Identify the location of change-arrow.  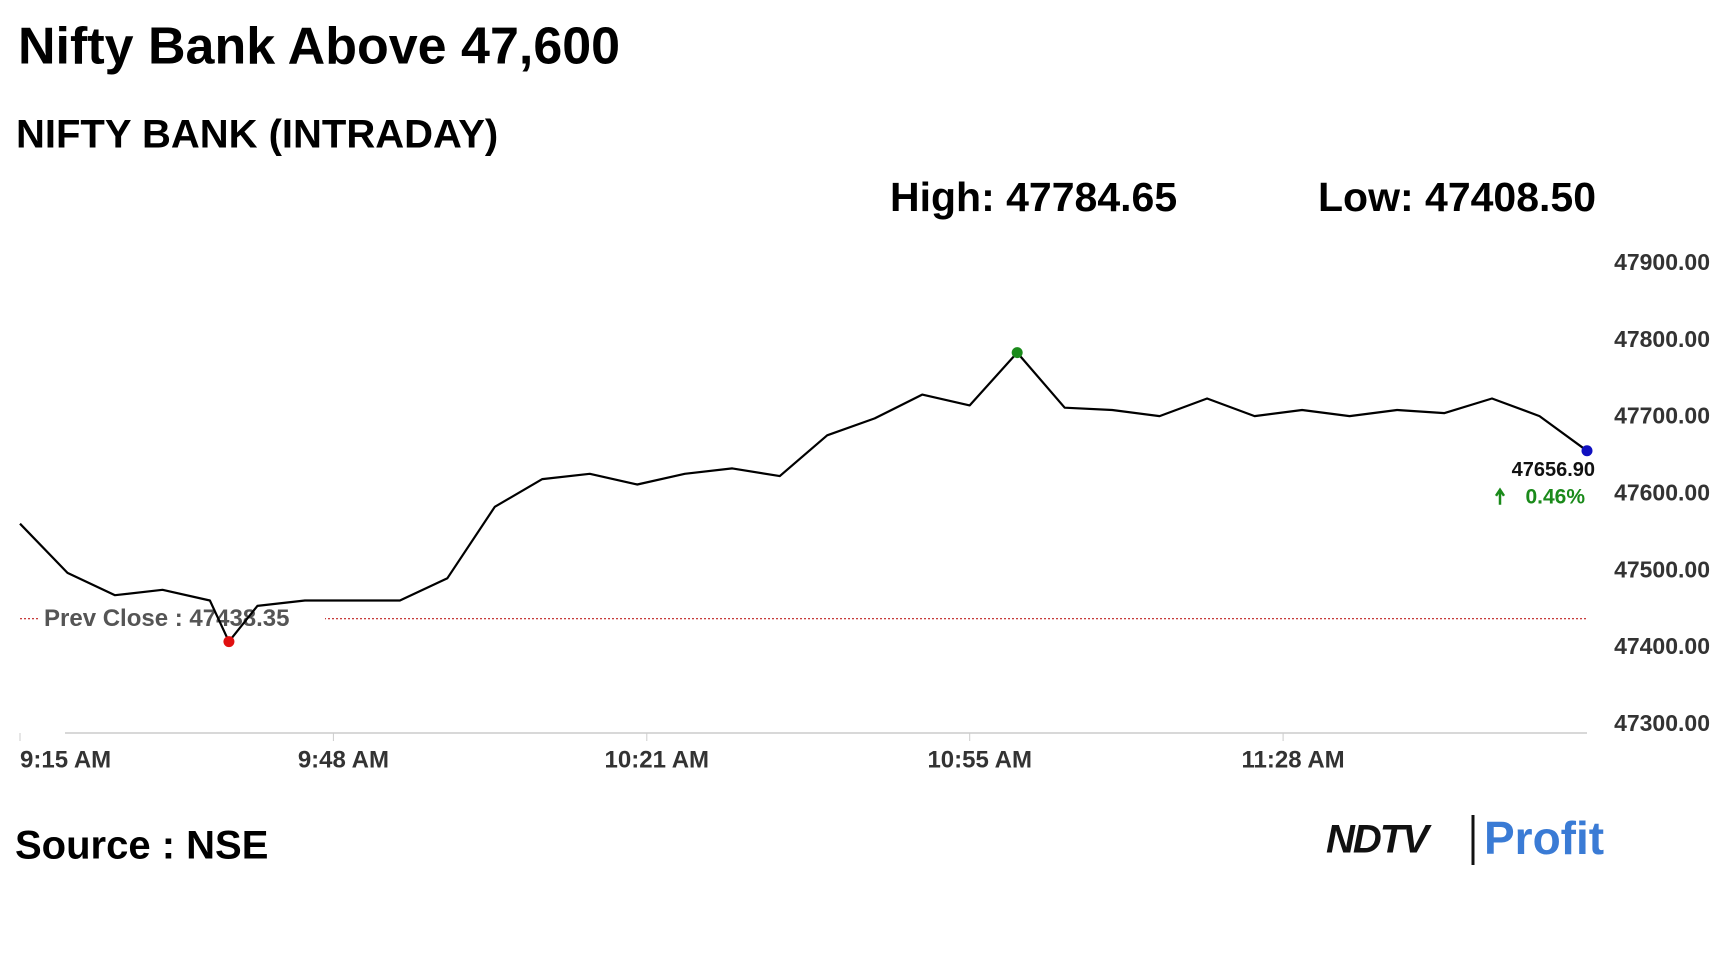
(1500, 496).